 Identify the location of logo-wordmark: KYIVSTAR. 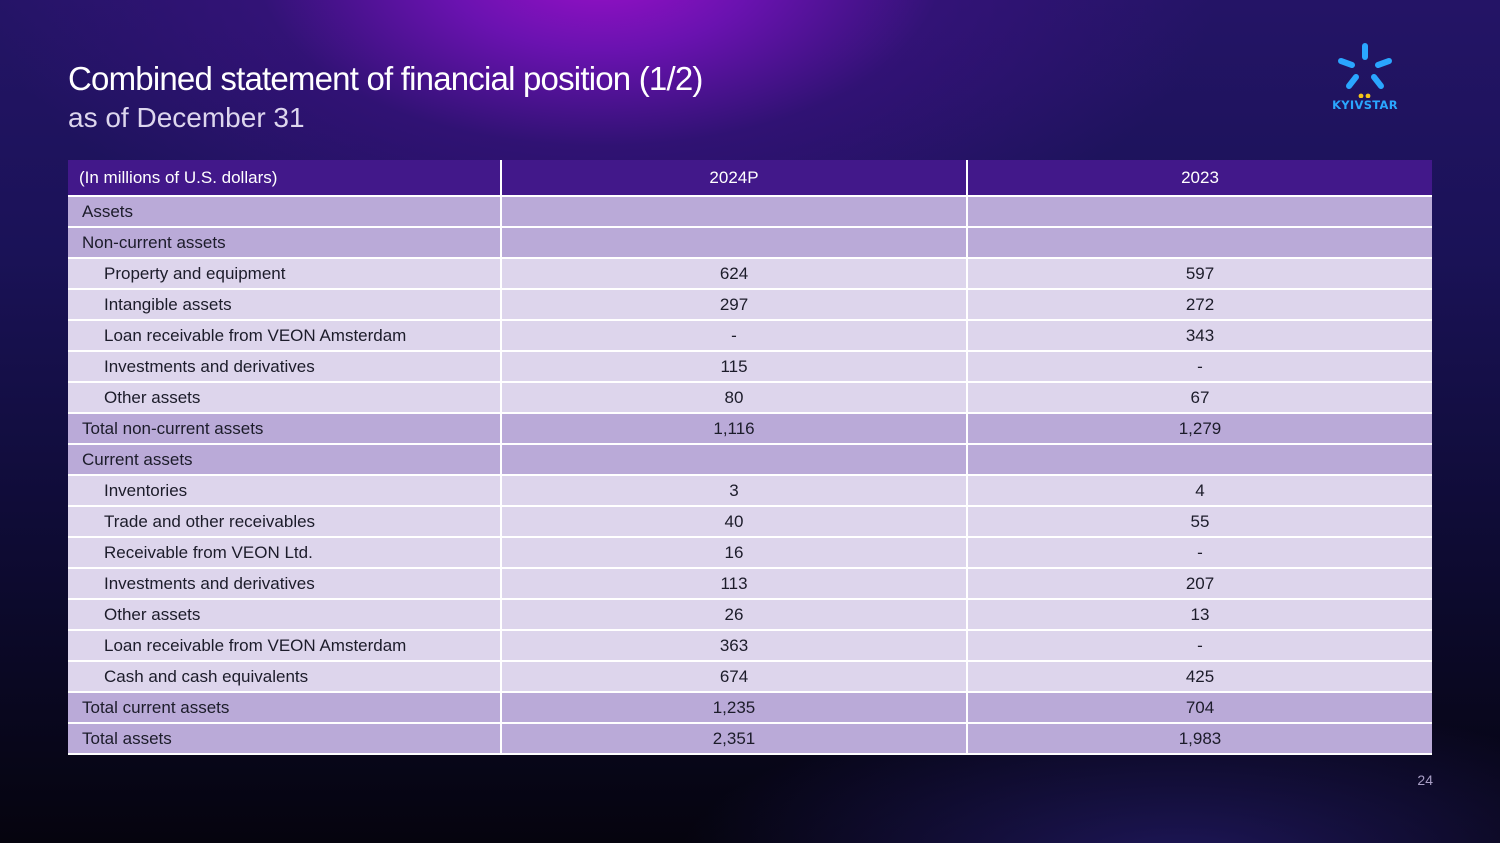
(1365, 105).